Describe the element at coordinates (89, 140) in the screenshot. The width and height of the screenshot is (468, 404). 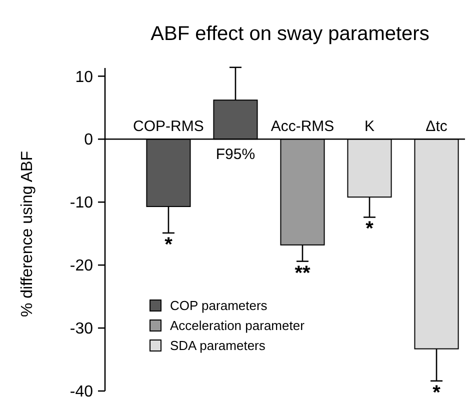
I see `y-tick-label: 0` at that location.